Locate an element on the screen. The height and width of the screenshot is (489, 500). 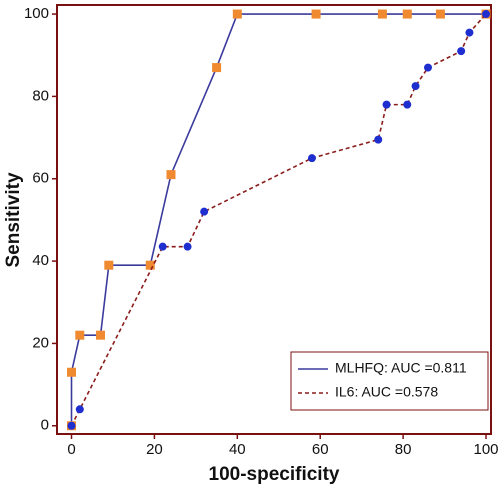
legend-box is located at coordinates (389, 381).